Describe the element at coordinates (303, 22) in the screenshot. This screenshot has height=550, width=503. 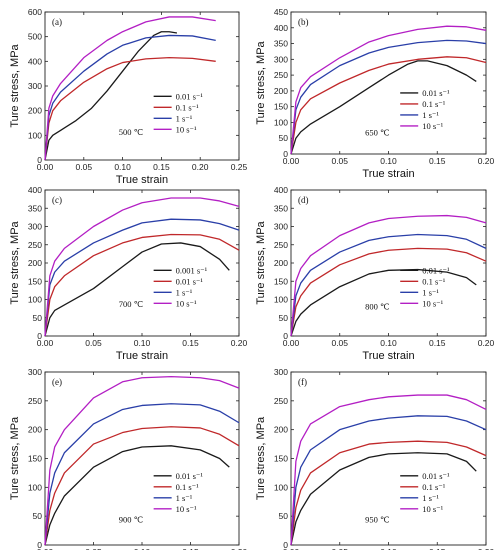
I see `panel-label: (b)` at that location.